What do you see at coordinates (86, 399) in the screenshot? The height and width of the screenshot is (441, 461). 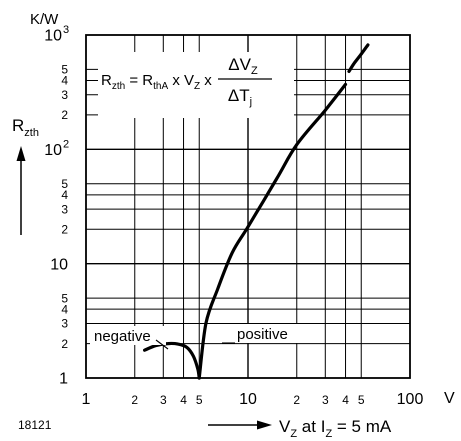 I see `x-tick-label: 1` at bounding box center [86, 399].